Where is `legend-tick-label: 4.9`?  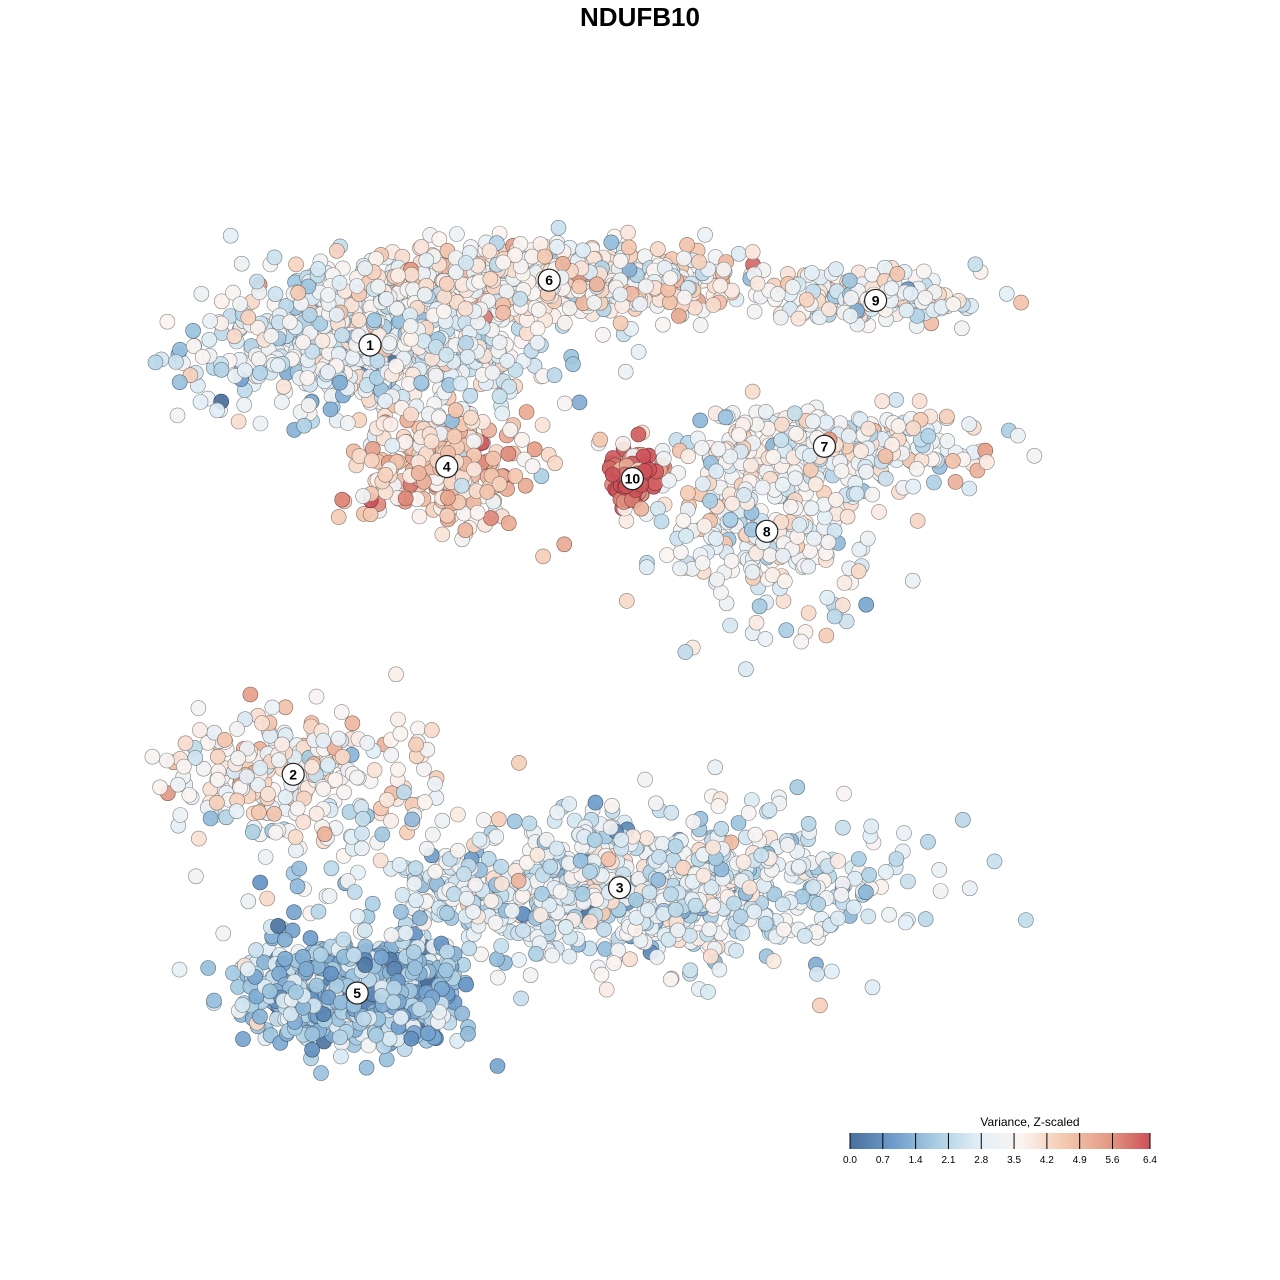
legend-tick-label: 4.9 is located at coordinates (1080, 1160).